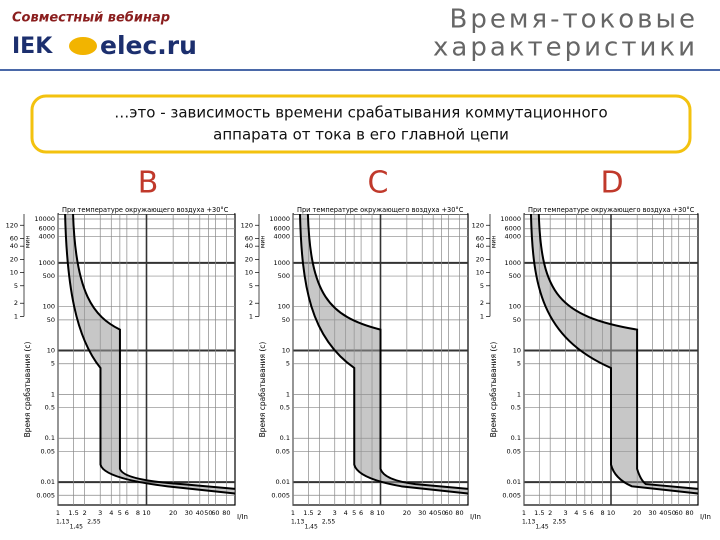 This screenshot has height=540, width=720. What do you see at coordinates (288, 394) in the screenshot?
I see `y-tick-label: 1` at bounding box center [288, 394].